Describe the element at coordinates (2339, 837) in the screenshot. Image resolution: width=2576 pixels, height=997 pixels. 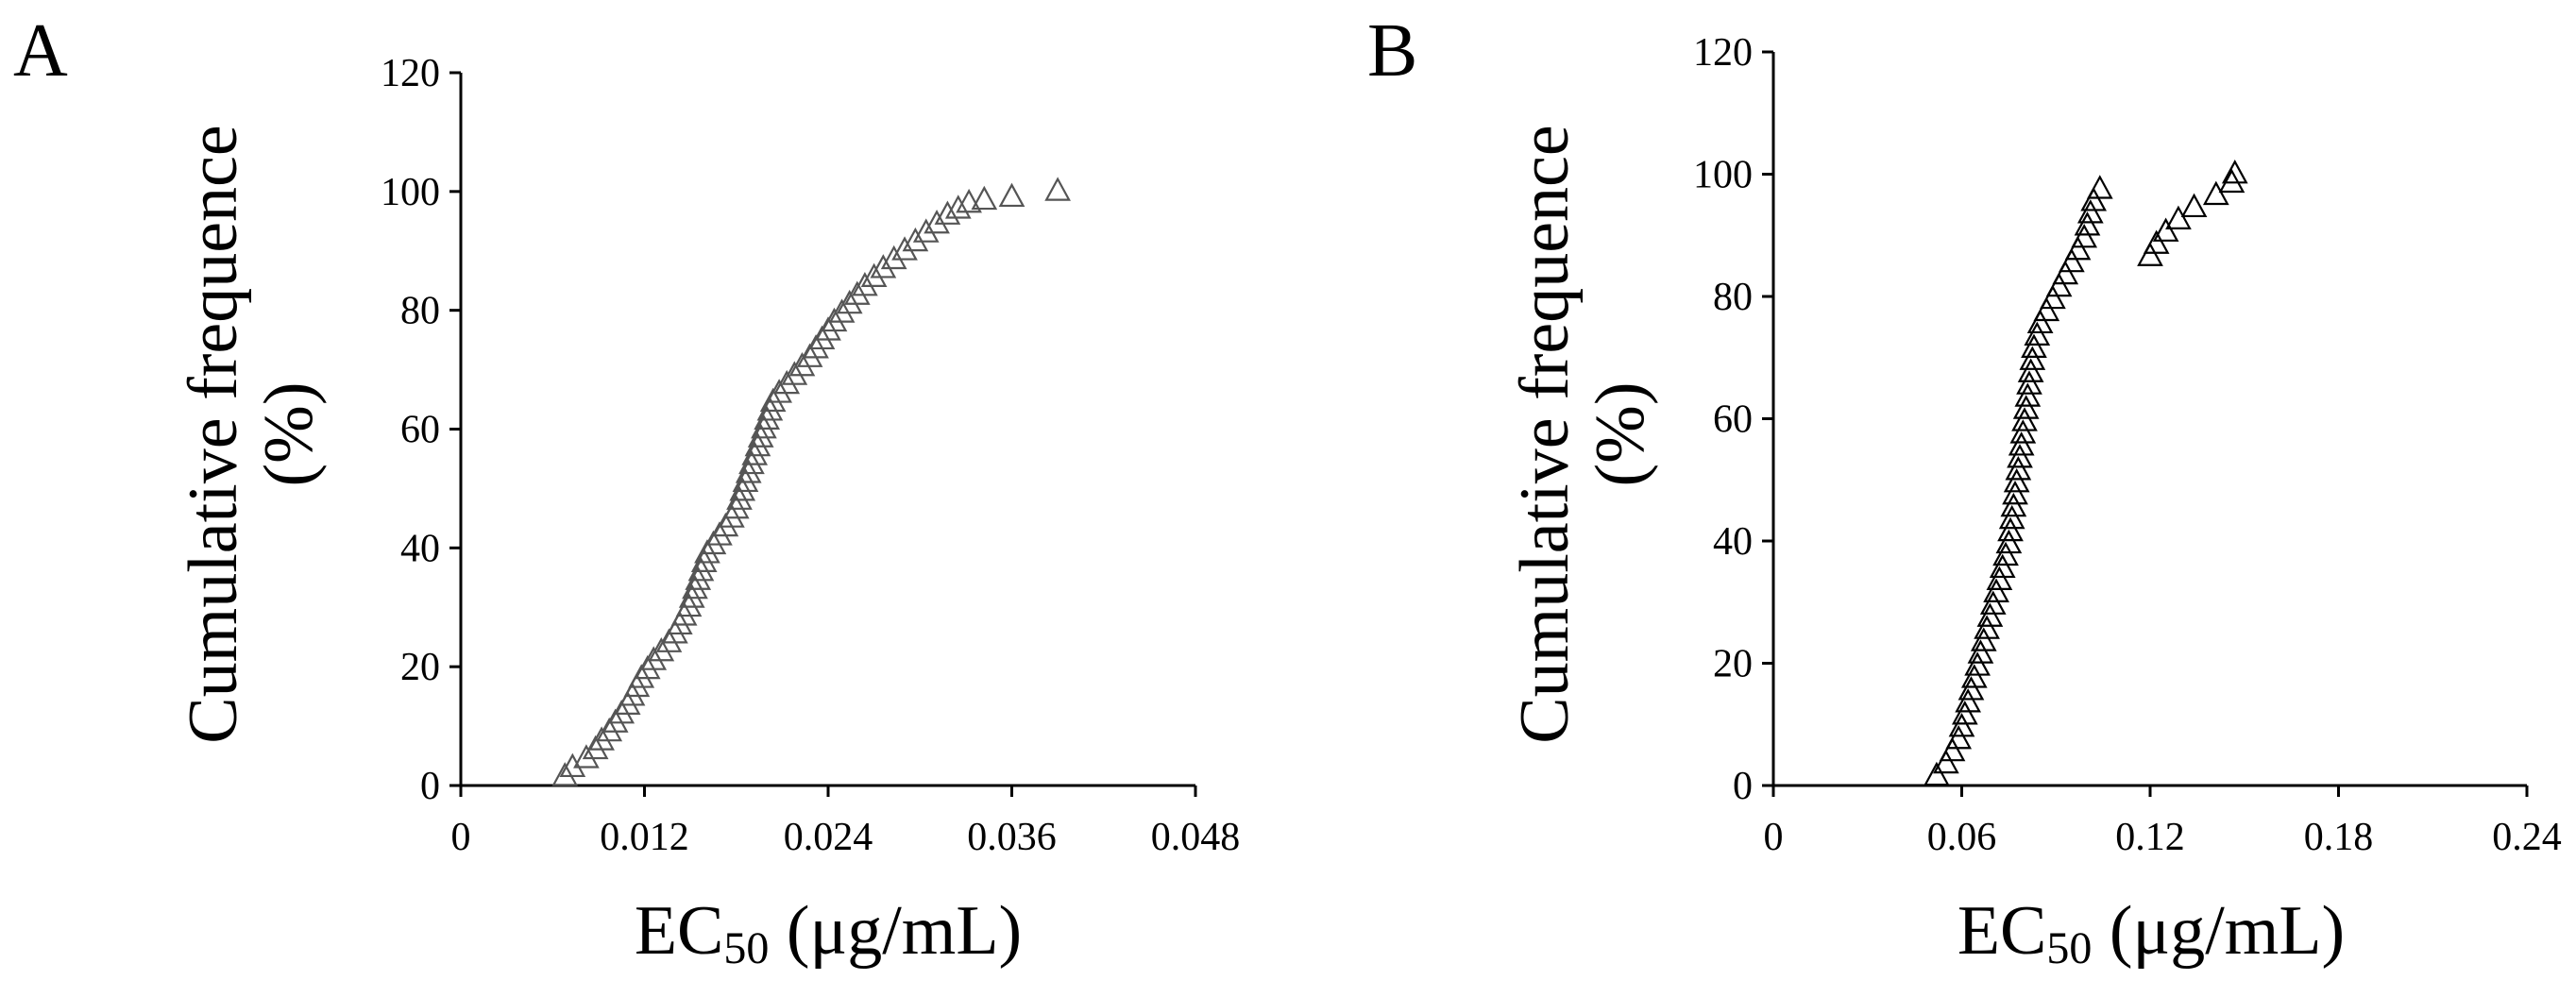
I see `x-tick-label: 0.18` at that location.